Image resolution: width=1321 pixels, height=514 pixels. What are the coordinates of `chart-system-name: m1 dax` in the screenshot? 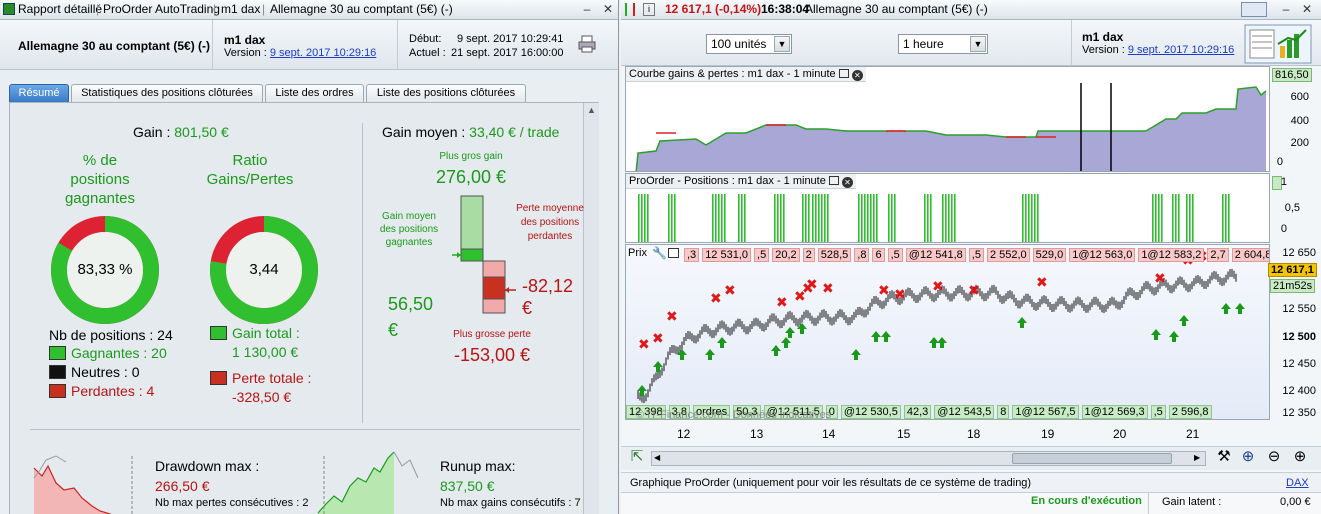 It's located at (1103, 37).